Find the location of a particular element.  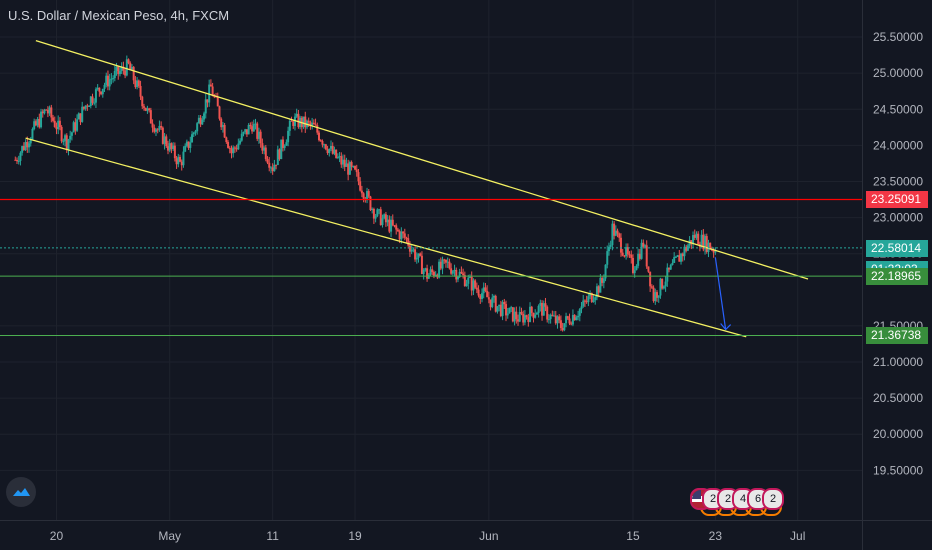

price-tick-label: 23.50000 is located at coordinates (898, 181).